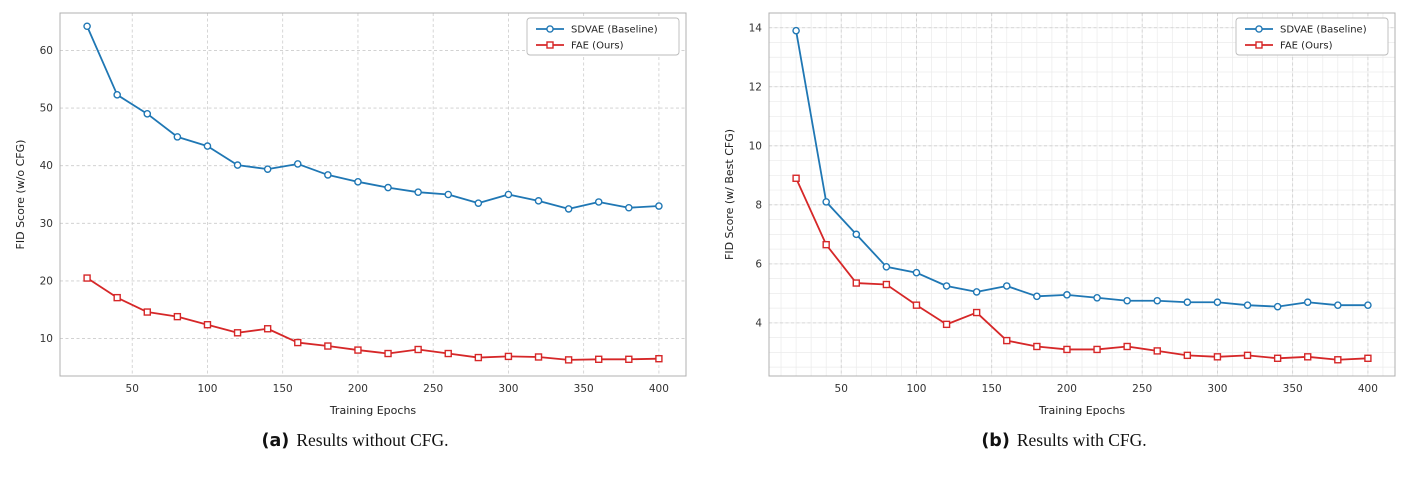  I want to click on svg-text: 8, so click(758, 205).